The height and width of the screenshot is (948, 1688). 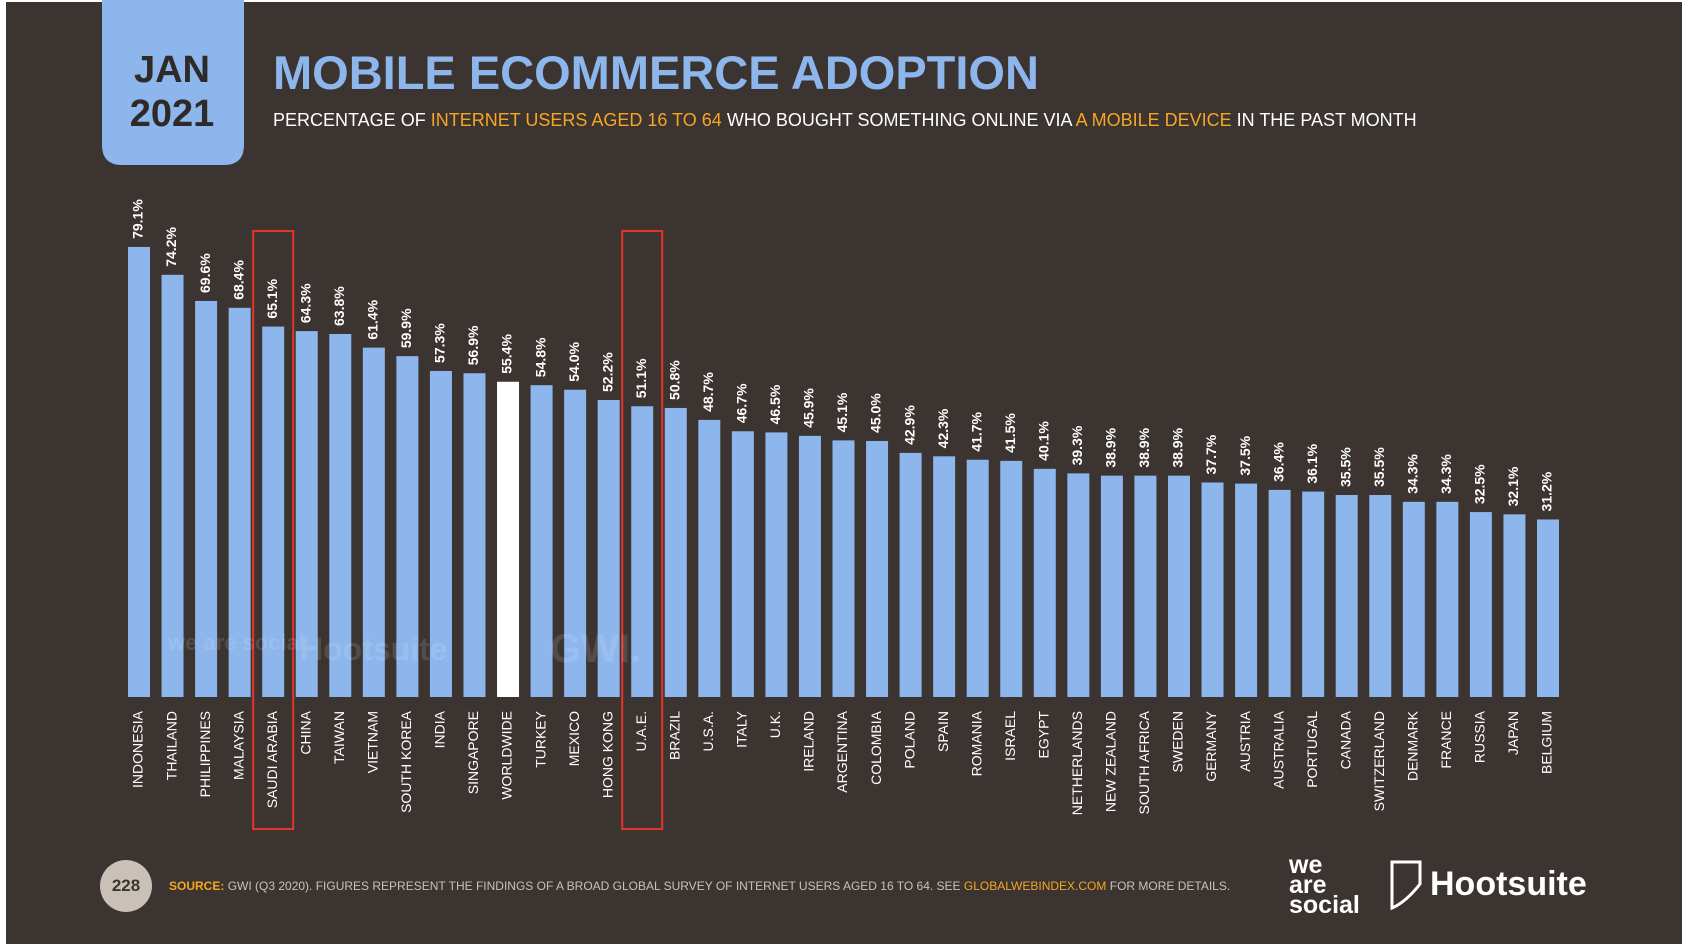 I want to click on logo-text: are, so click(x=1308, y=885).